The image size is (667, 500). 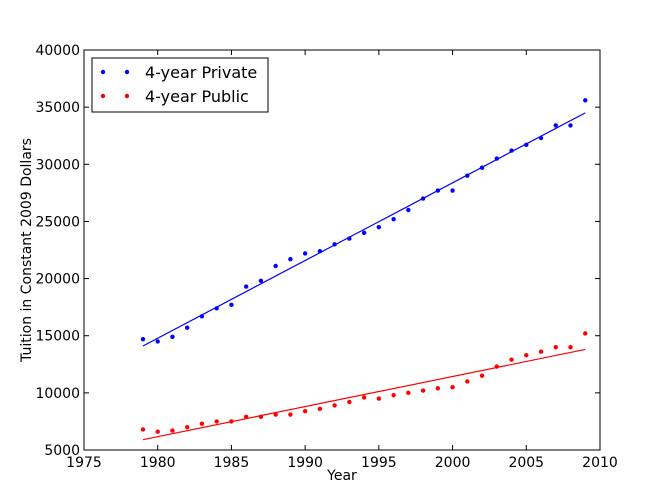 I want to click on legend: 4-year Private 4-year Public, so click(x=180, y=85).